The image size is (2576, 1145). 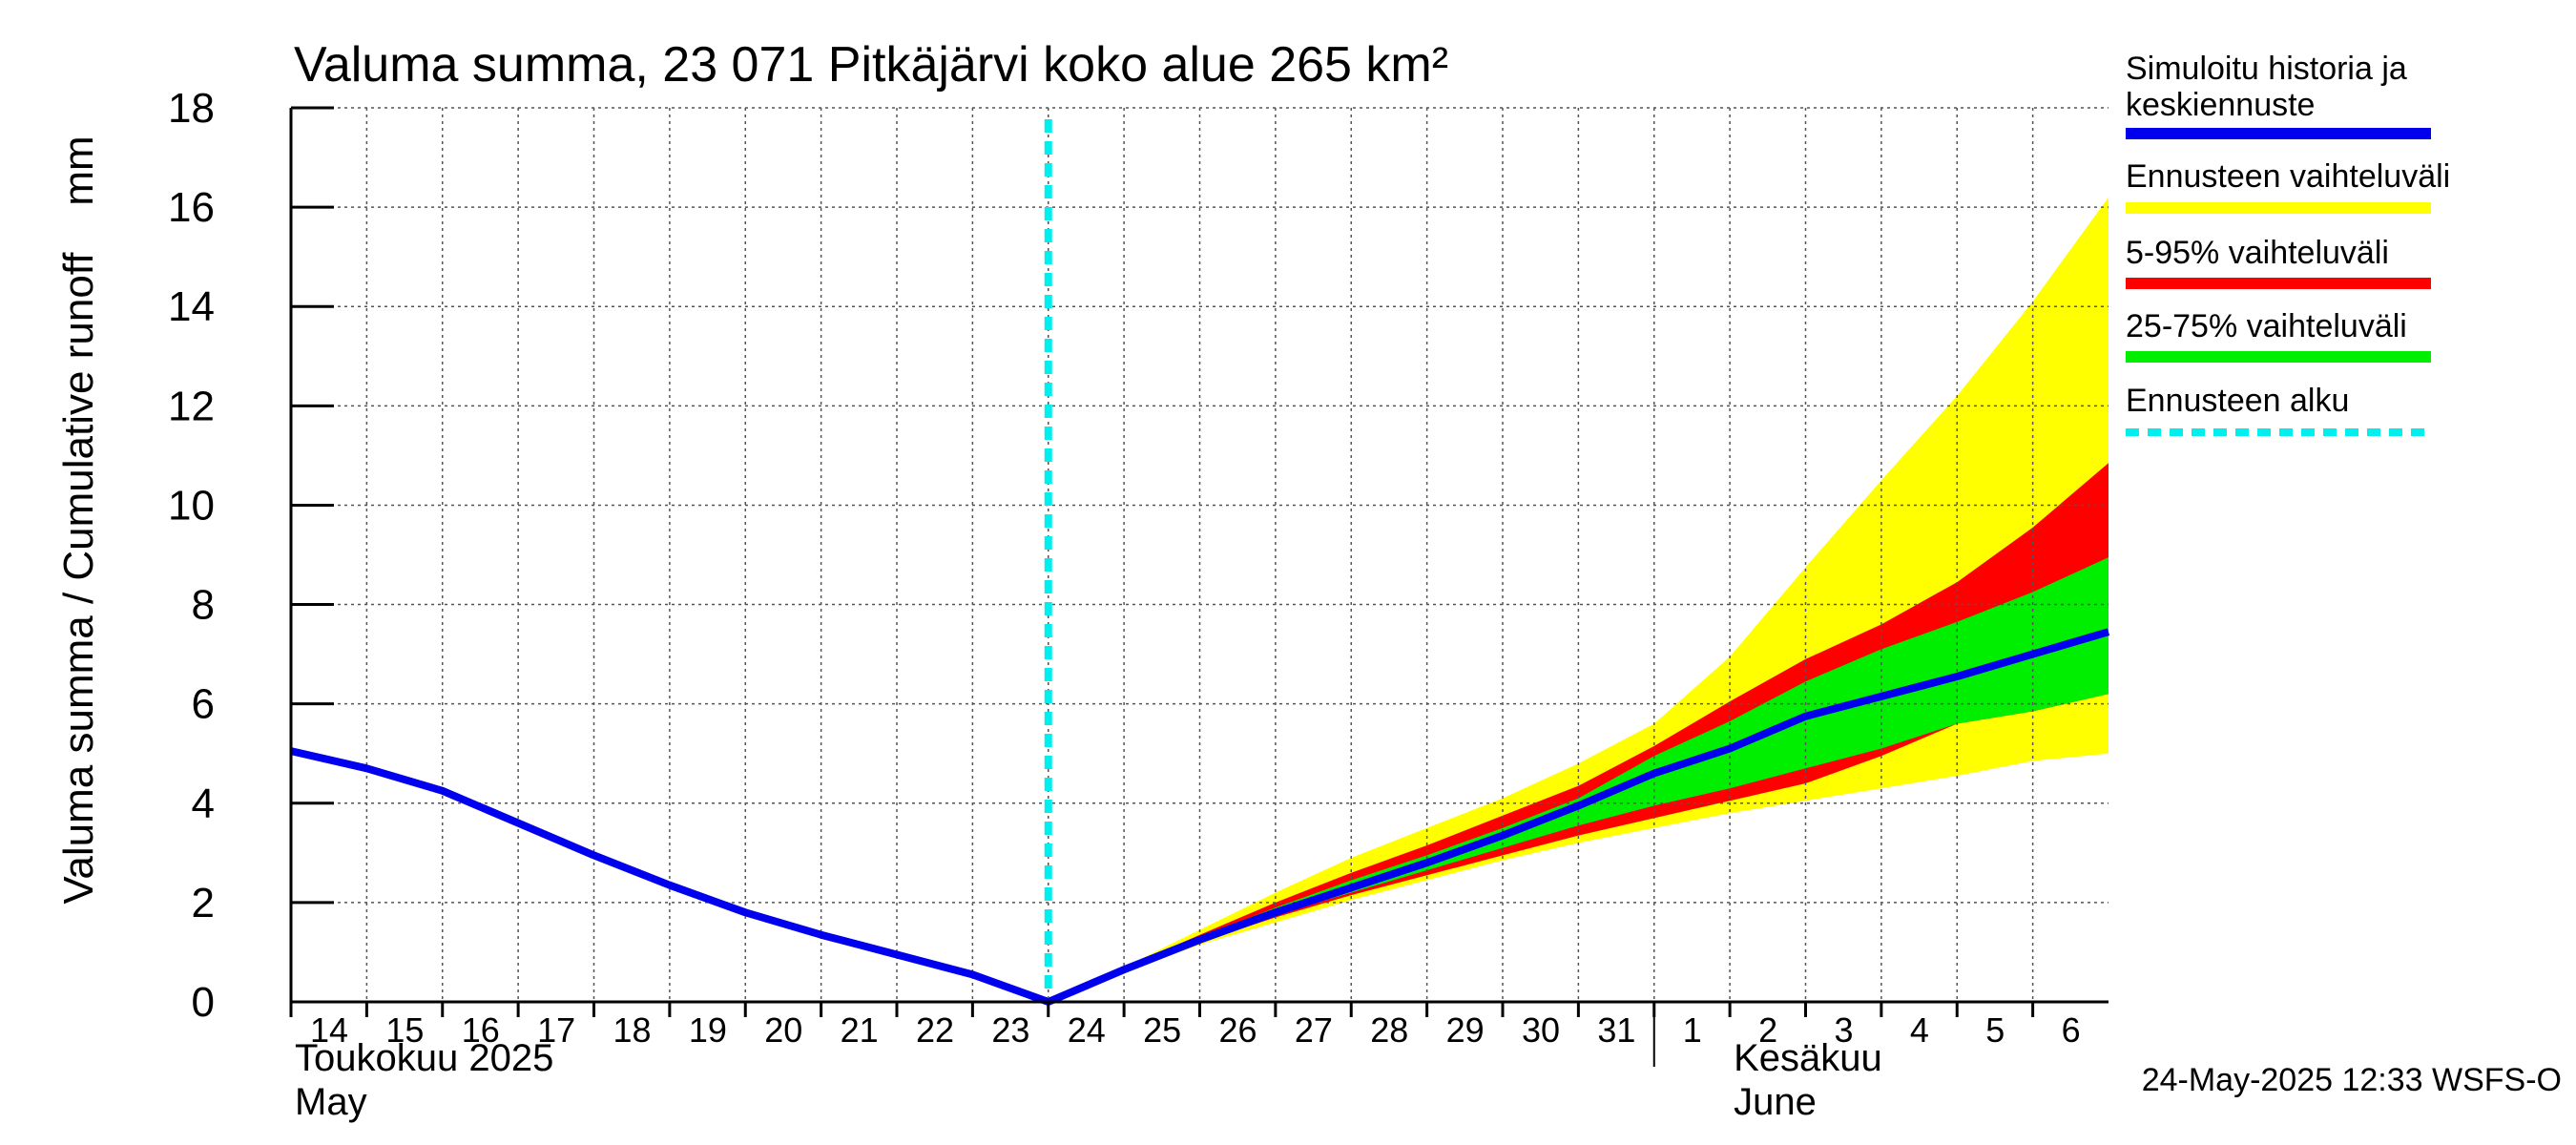 What do you see at coordinates (191, 307) in the screenshot?
I see `y-tick-label-7: 14` at bounding box center [191, 307].